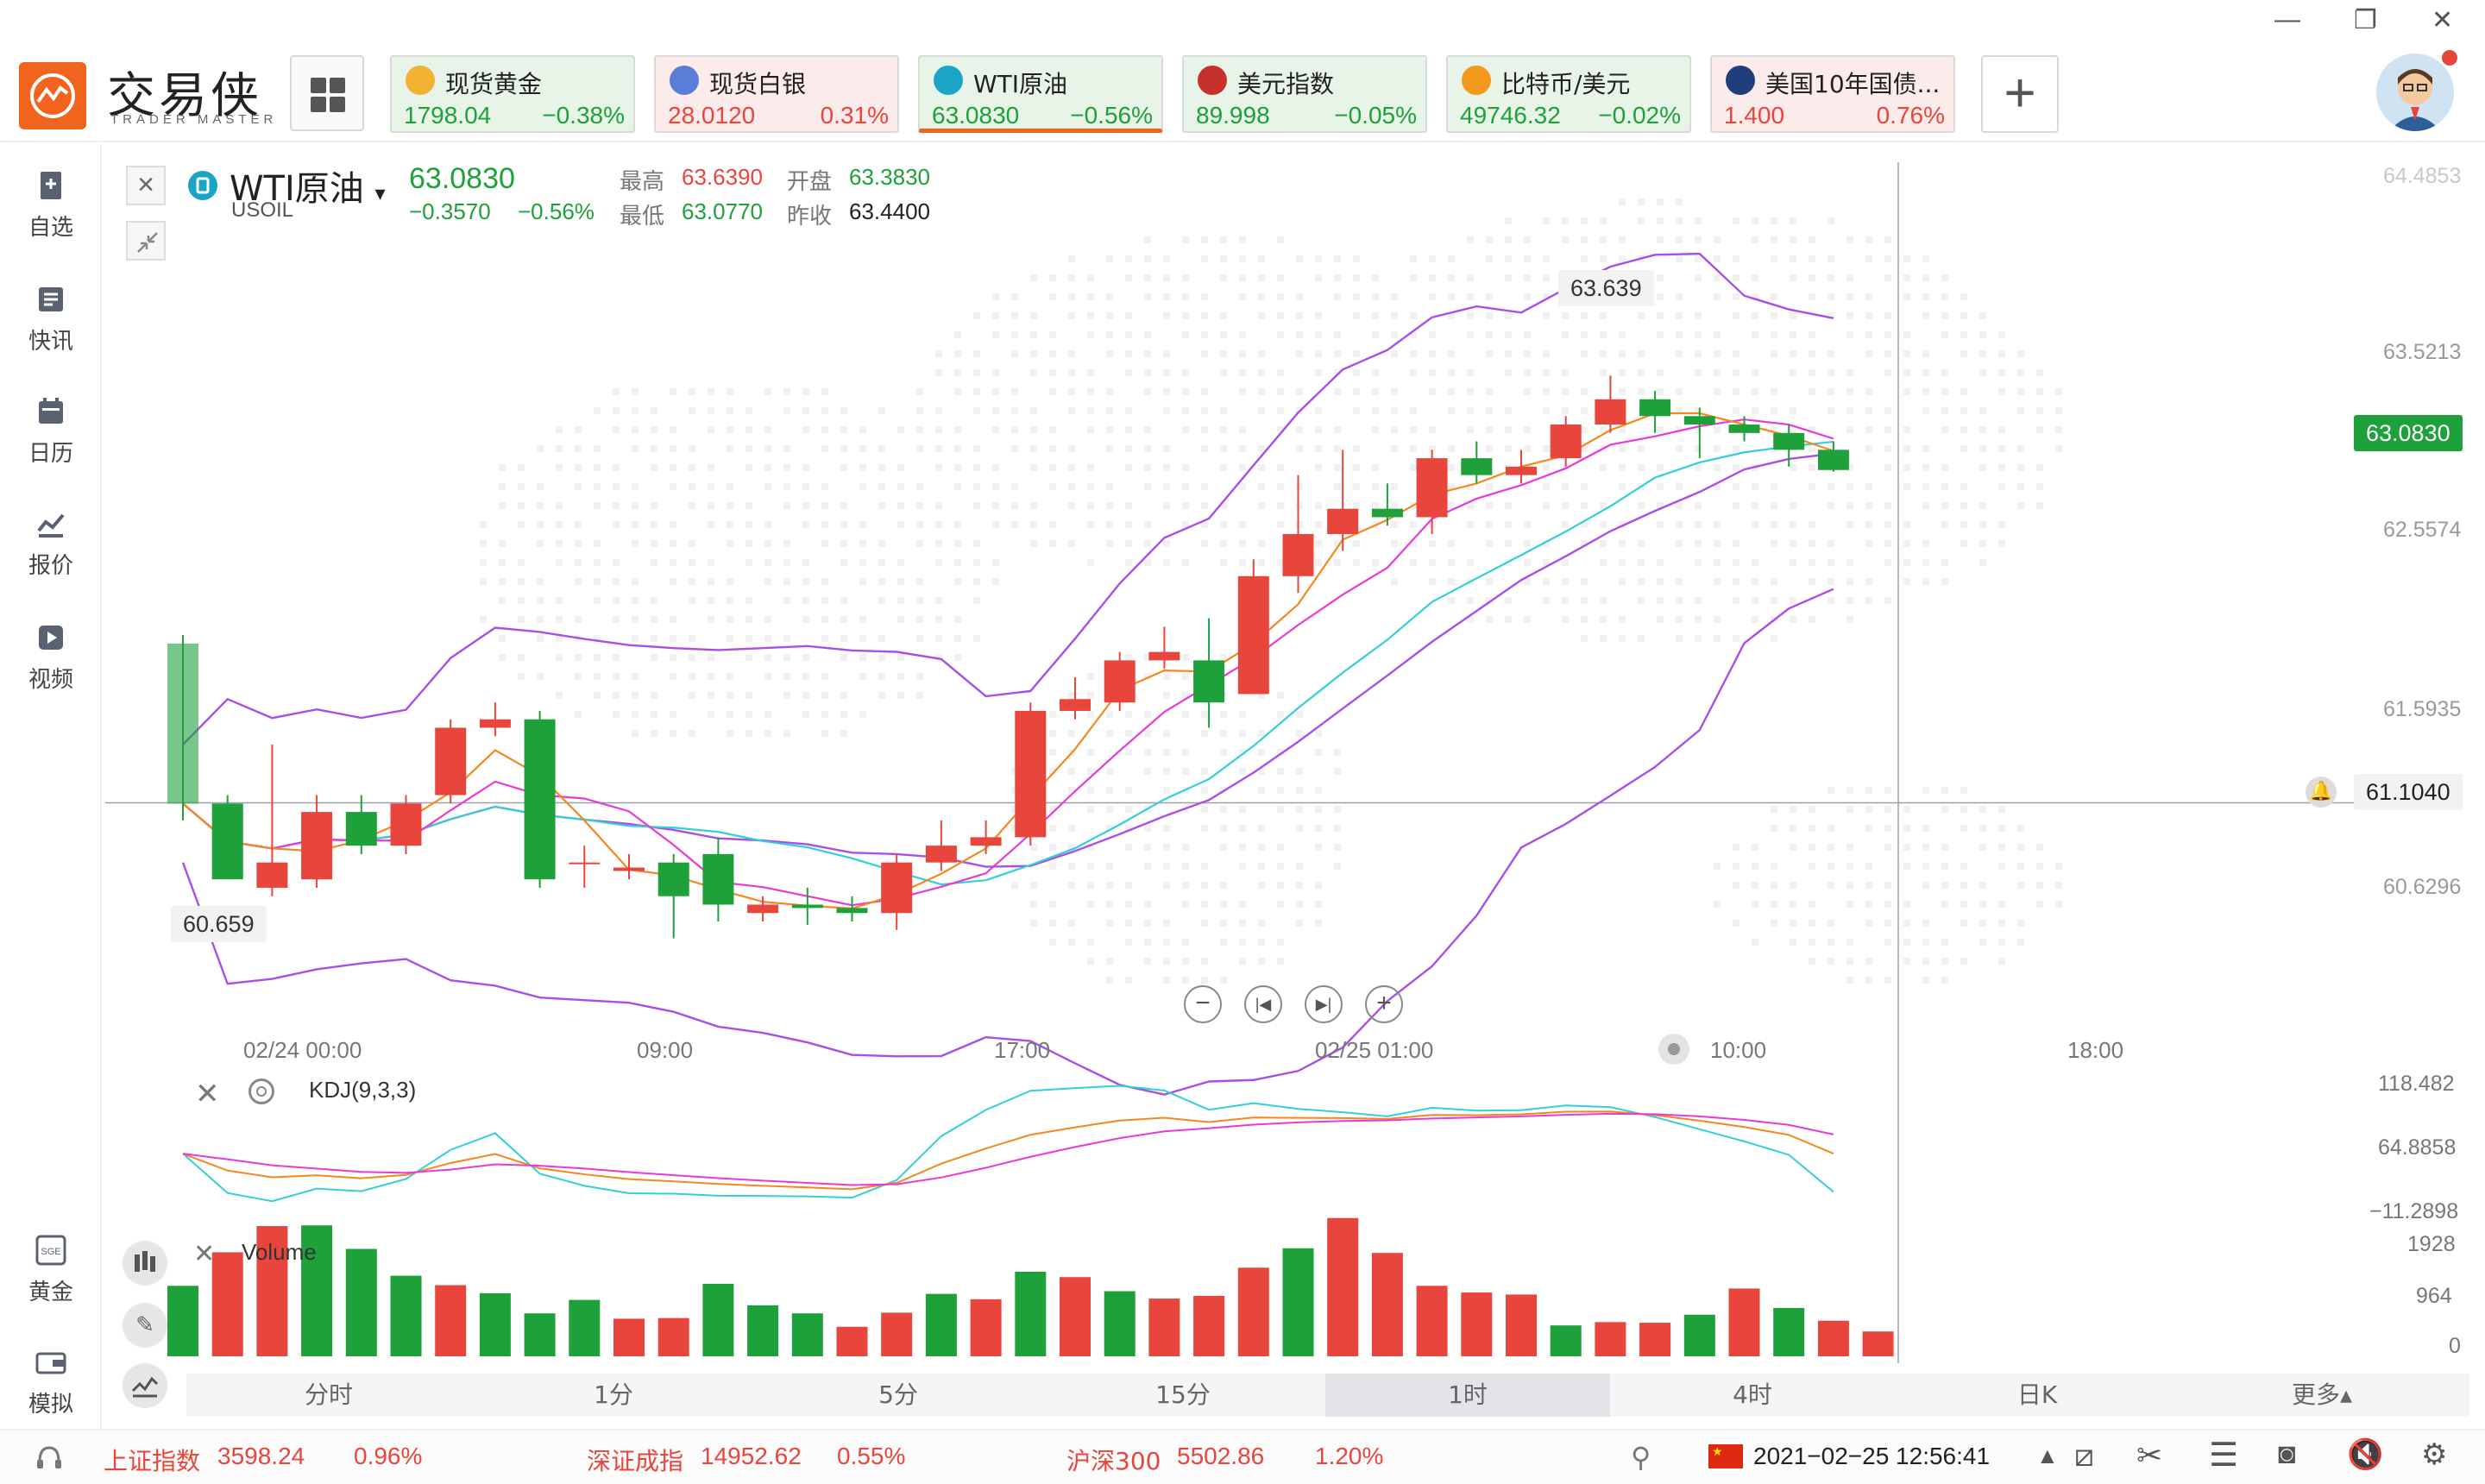 This screenshot has width=2485, height=1484. What do you see at coordinates (1832, 94) in the screenshot?
I see `ticker-card: 美国10年国债... 1.400 0.76%` at bounding box center [1832, 94].